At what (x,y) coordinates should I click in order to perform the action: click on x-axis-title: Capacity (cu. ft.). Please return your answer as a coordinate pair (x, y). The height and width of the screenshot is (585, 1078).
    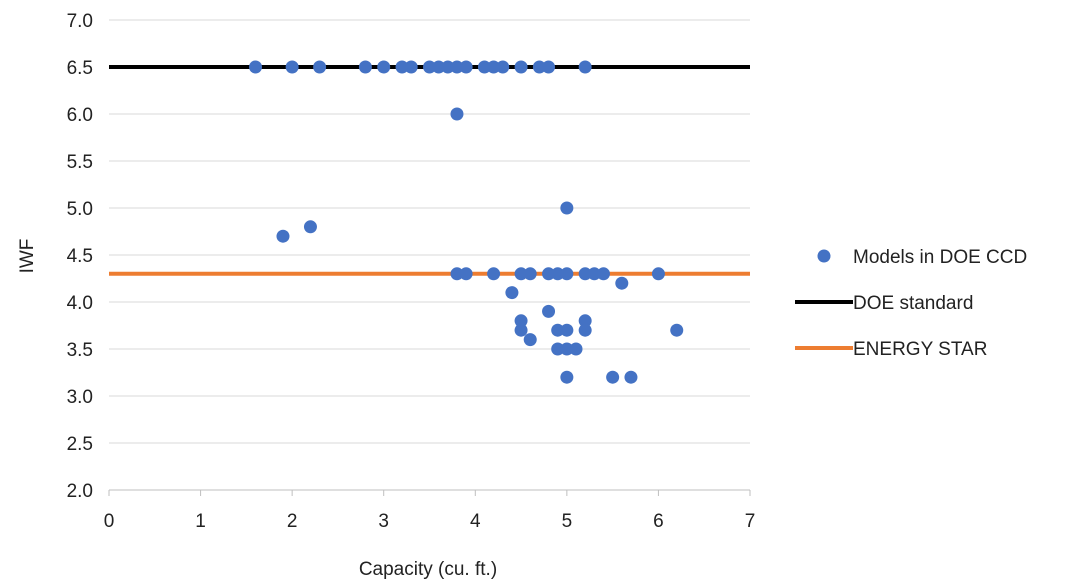
    Looking at the image, I should click on (428, 569).